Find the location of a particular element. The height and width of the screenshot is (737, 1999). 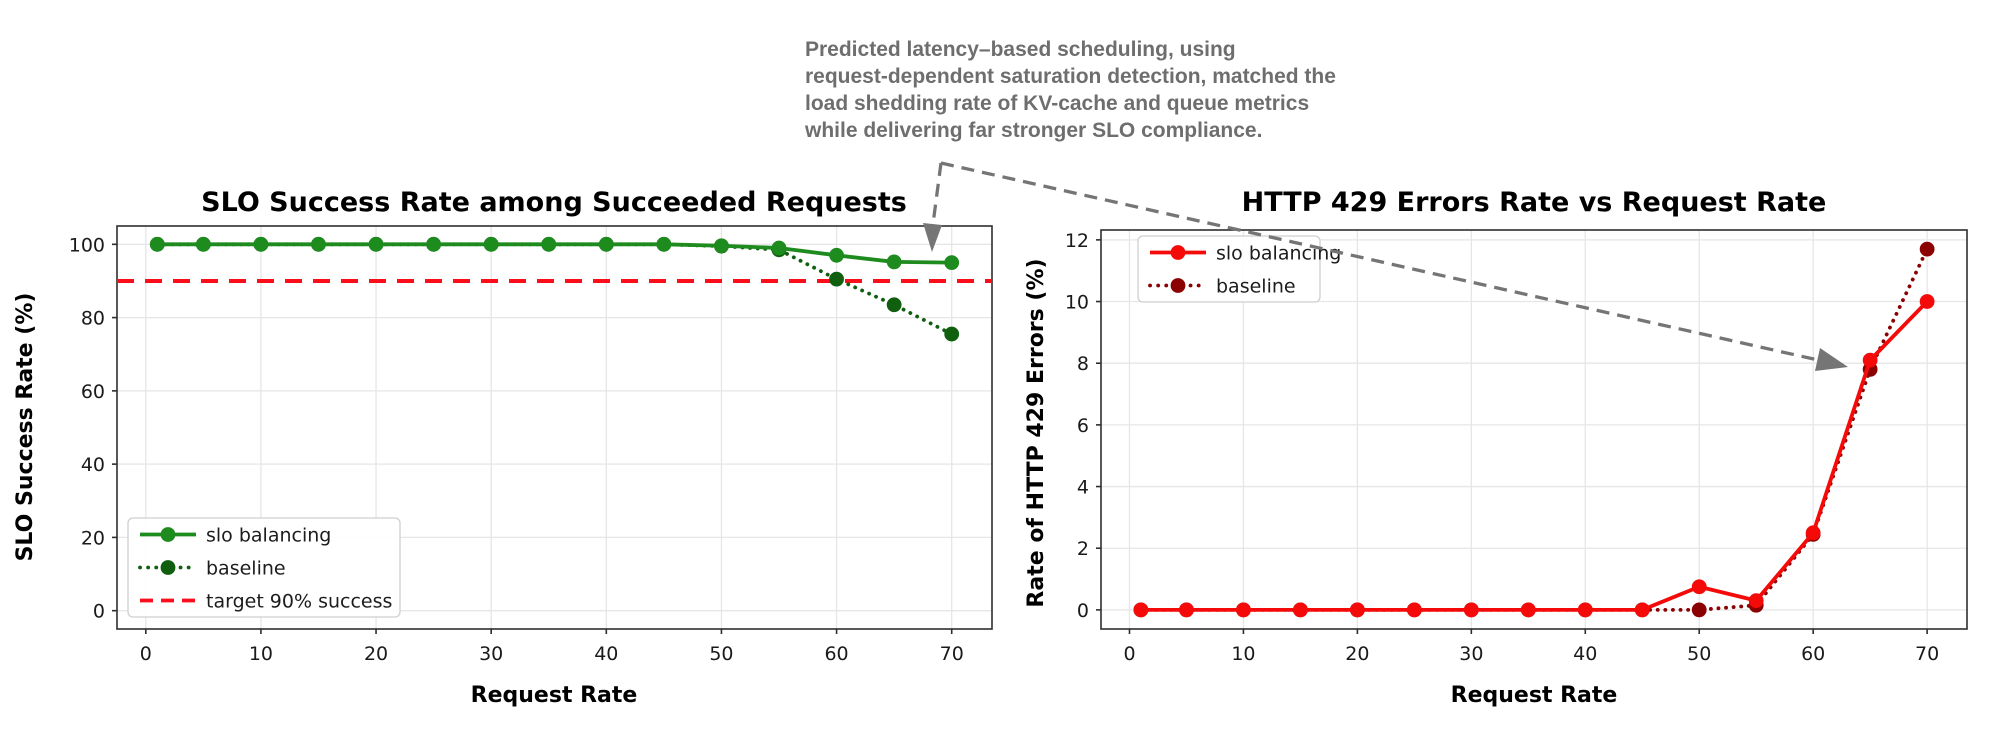

y-axis-label: Rate of HTTP 429 Errors (%) is located at coordinates (1036, 432).